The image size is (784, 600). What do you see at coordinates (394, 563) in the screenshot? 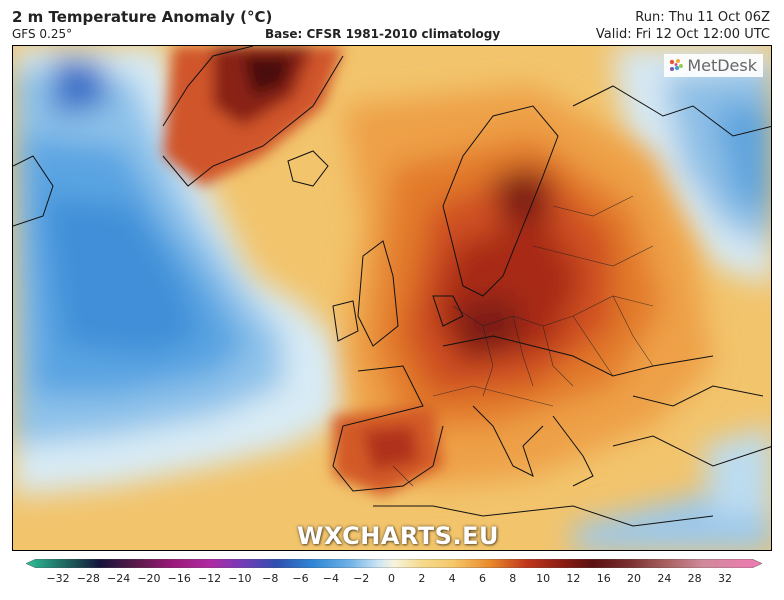
I see `legend-colorbar` at bounding box center [394, 563].